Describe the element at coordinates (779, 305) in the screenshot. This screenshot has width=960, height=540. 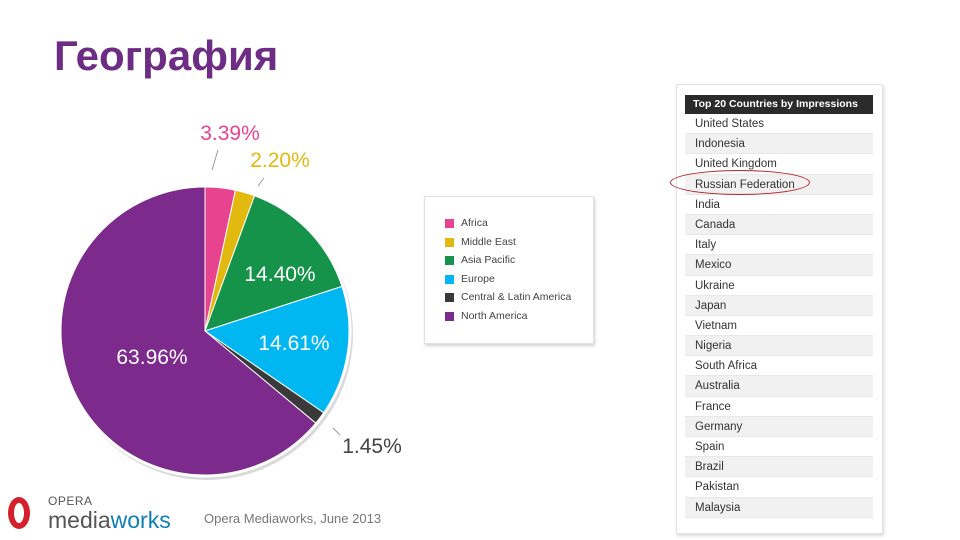
I see `table-row: Japan` at that location.